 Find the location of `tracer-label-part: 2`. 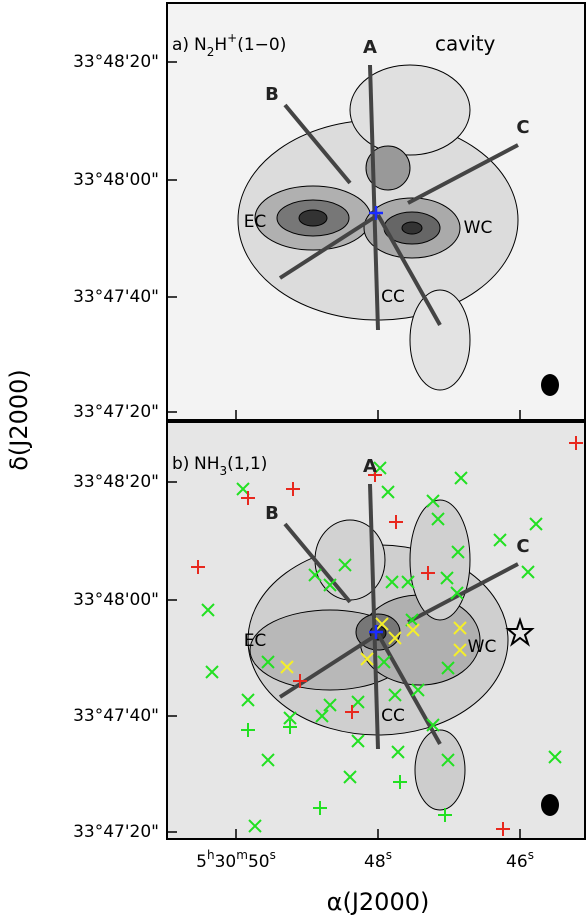

tracer-label-part: 2 is located at coordinates (211, 52).